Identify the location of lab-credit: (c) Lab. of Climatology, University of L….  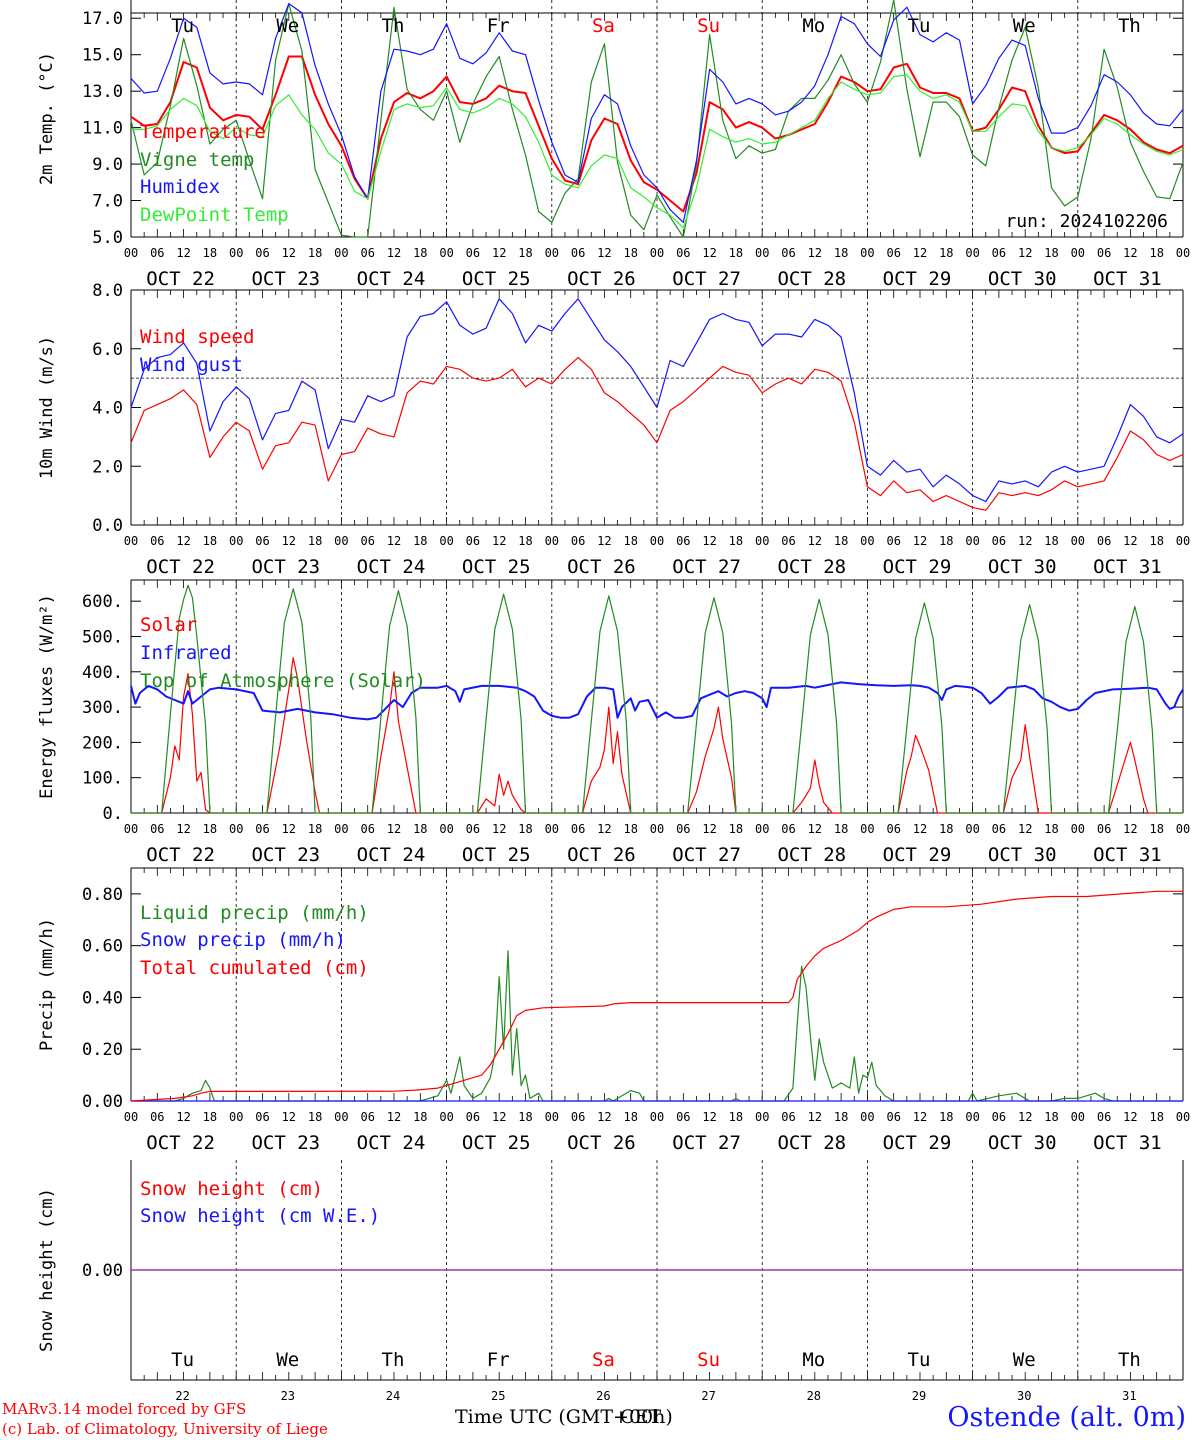
(165, 1429).